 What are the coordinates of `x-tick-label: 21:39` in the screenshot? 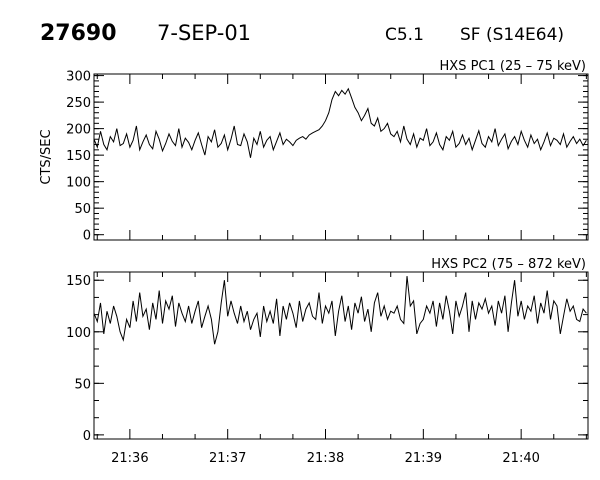 It's located at (423, 458).